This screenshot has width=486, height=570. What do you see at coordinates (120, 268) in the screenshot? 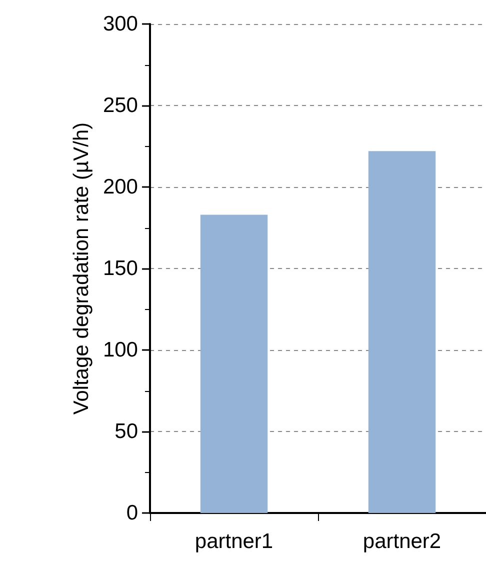
I see `y-tick-label: 150` at bounding box center [120, 268].